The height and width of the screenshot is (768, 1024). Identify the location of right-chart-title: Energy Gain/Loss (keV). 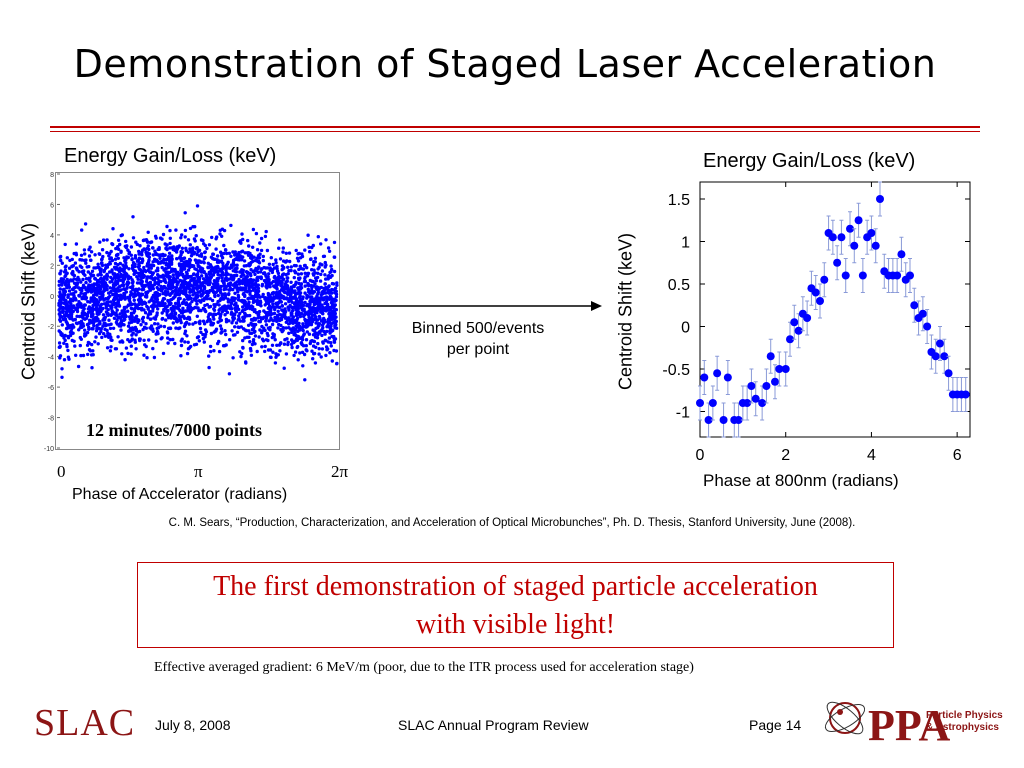
(809, 161).